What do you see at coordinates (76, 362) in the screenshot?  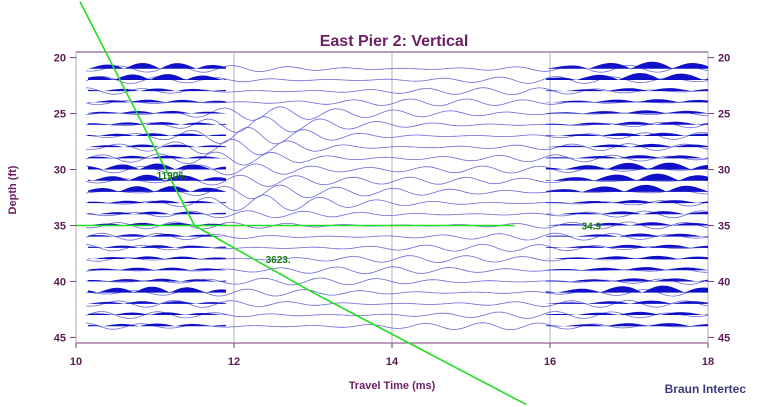 I see `x-tick-label: 10` at bounding box center [76, 362].